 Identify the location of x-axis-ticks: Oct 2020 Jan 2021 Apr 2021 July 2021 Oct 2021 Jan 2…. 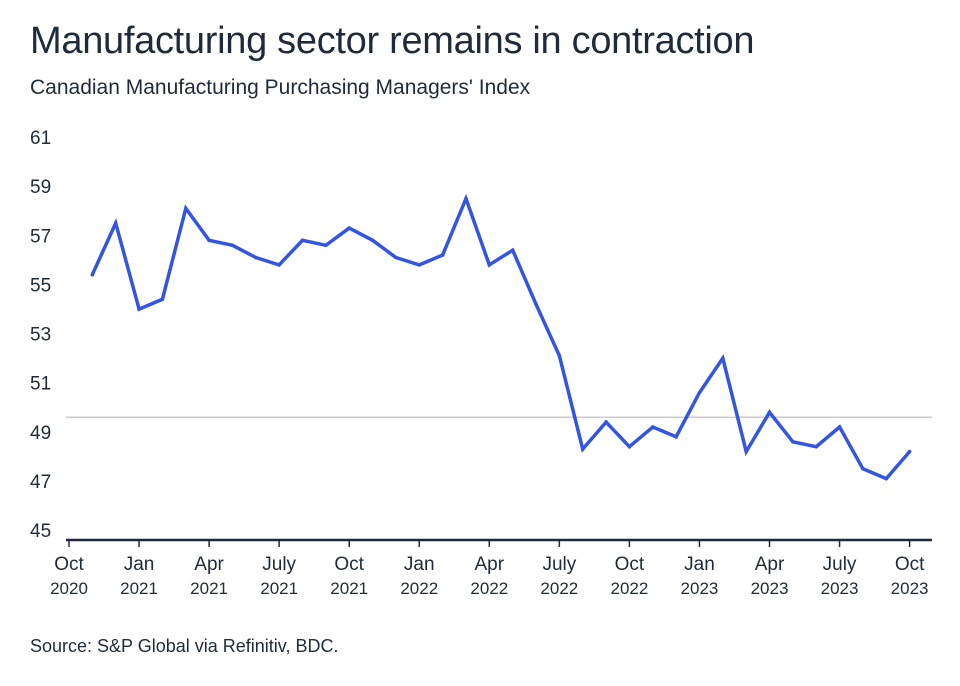
(489, 569).